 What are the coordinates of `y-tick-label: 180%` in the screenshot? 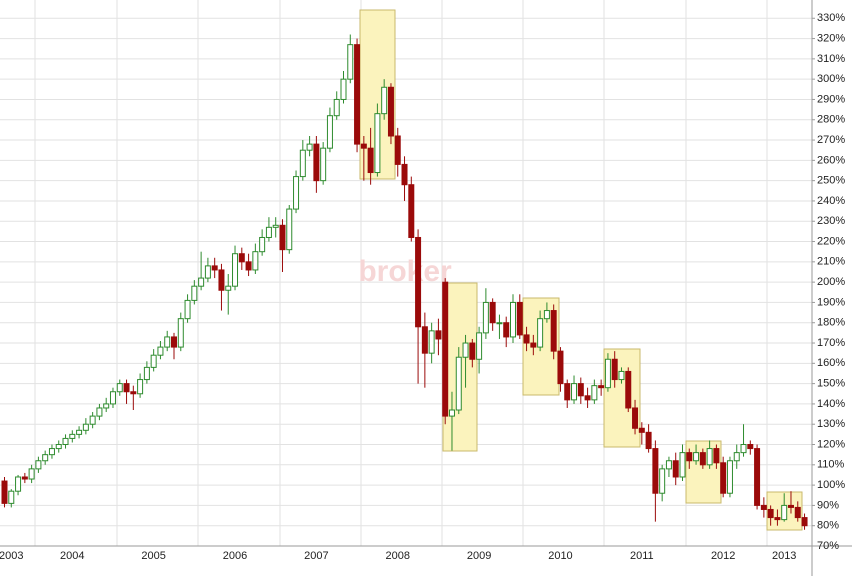 It's located at (831, 323).